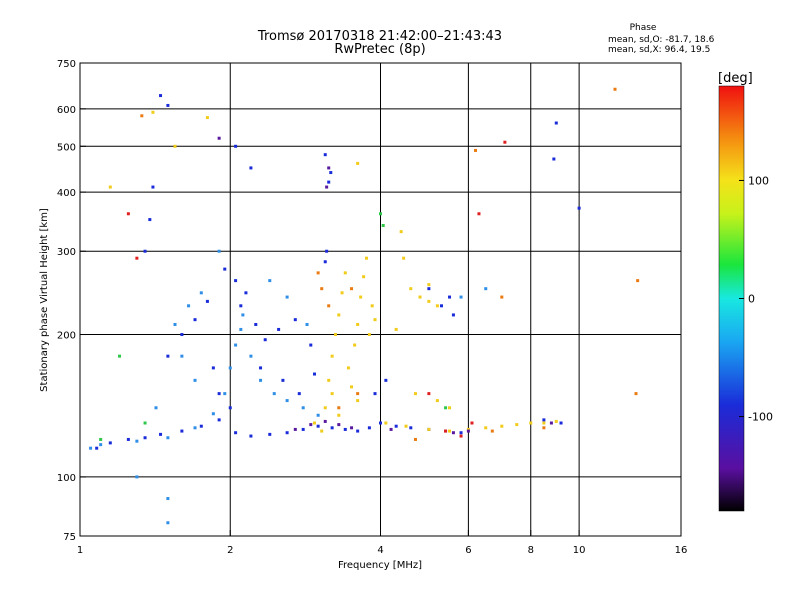 Image resolution: width=800 pixels, height=600 pixels. Describe the element at coordinates (756, 299) in the screenshot. I see `colorbar-ticks: 100 0 -100` at that location.